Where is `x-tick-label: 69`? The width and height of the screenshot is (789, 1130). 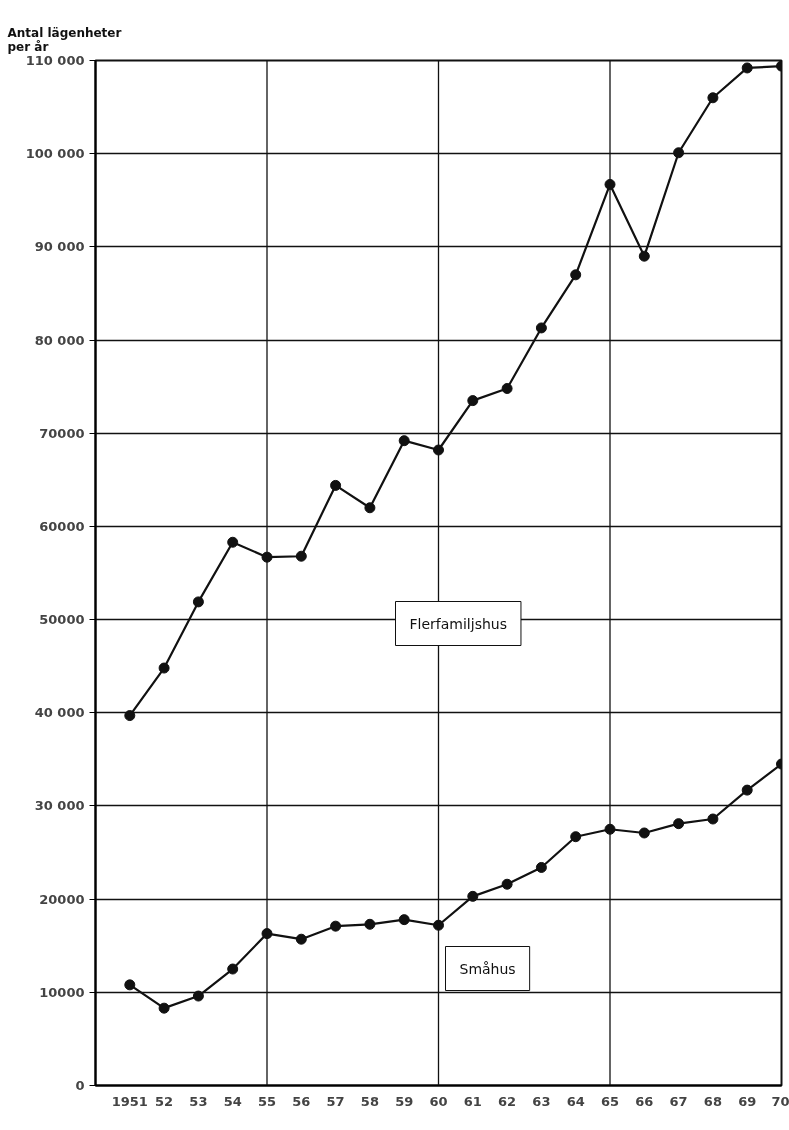 x-tick-label: 69 is located at coordinates (747, 1101).